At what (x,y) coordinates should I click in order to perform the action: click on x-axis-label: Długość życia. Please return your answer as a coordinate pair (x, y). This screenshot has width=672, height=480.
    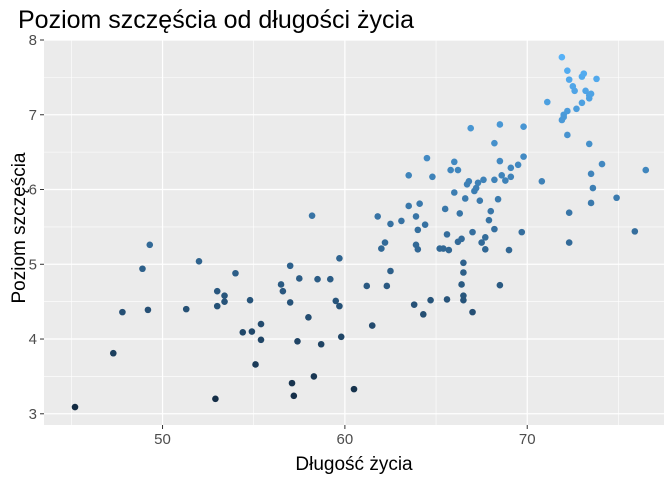
    Looking at the image, I should click on (354, 464).